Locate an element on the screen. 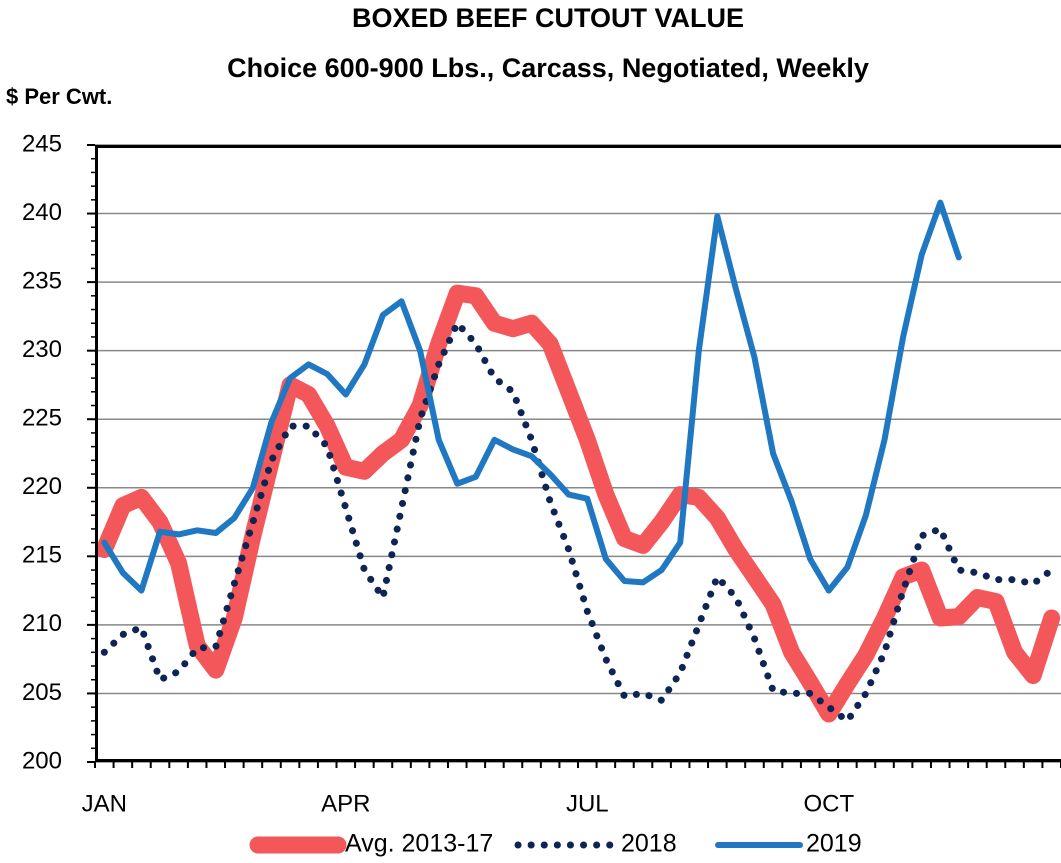 The height and width of the screenshot is (863, 1061). x-tick-label: OCT is located at coordinates (828, 803).